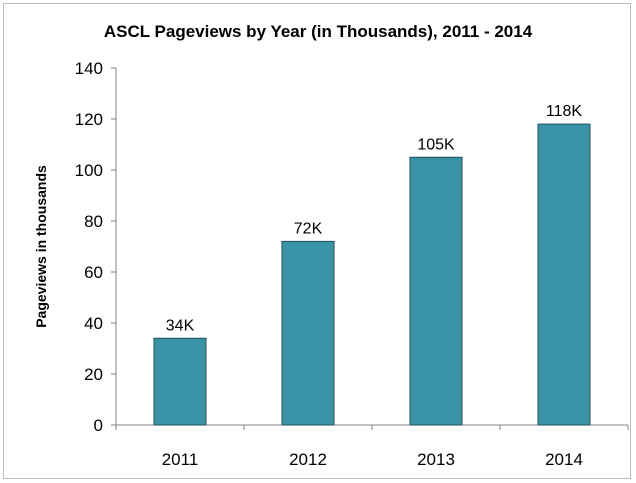  What do you see at coordinates (564, 459) in the screenshot?
I see `x-tick-label-2014: 2014` at bounding box center [564, 459].